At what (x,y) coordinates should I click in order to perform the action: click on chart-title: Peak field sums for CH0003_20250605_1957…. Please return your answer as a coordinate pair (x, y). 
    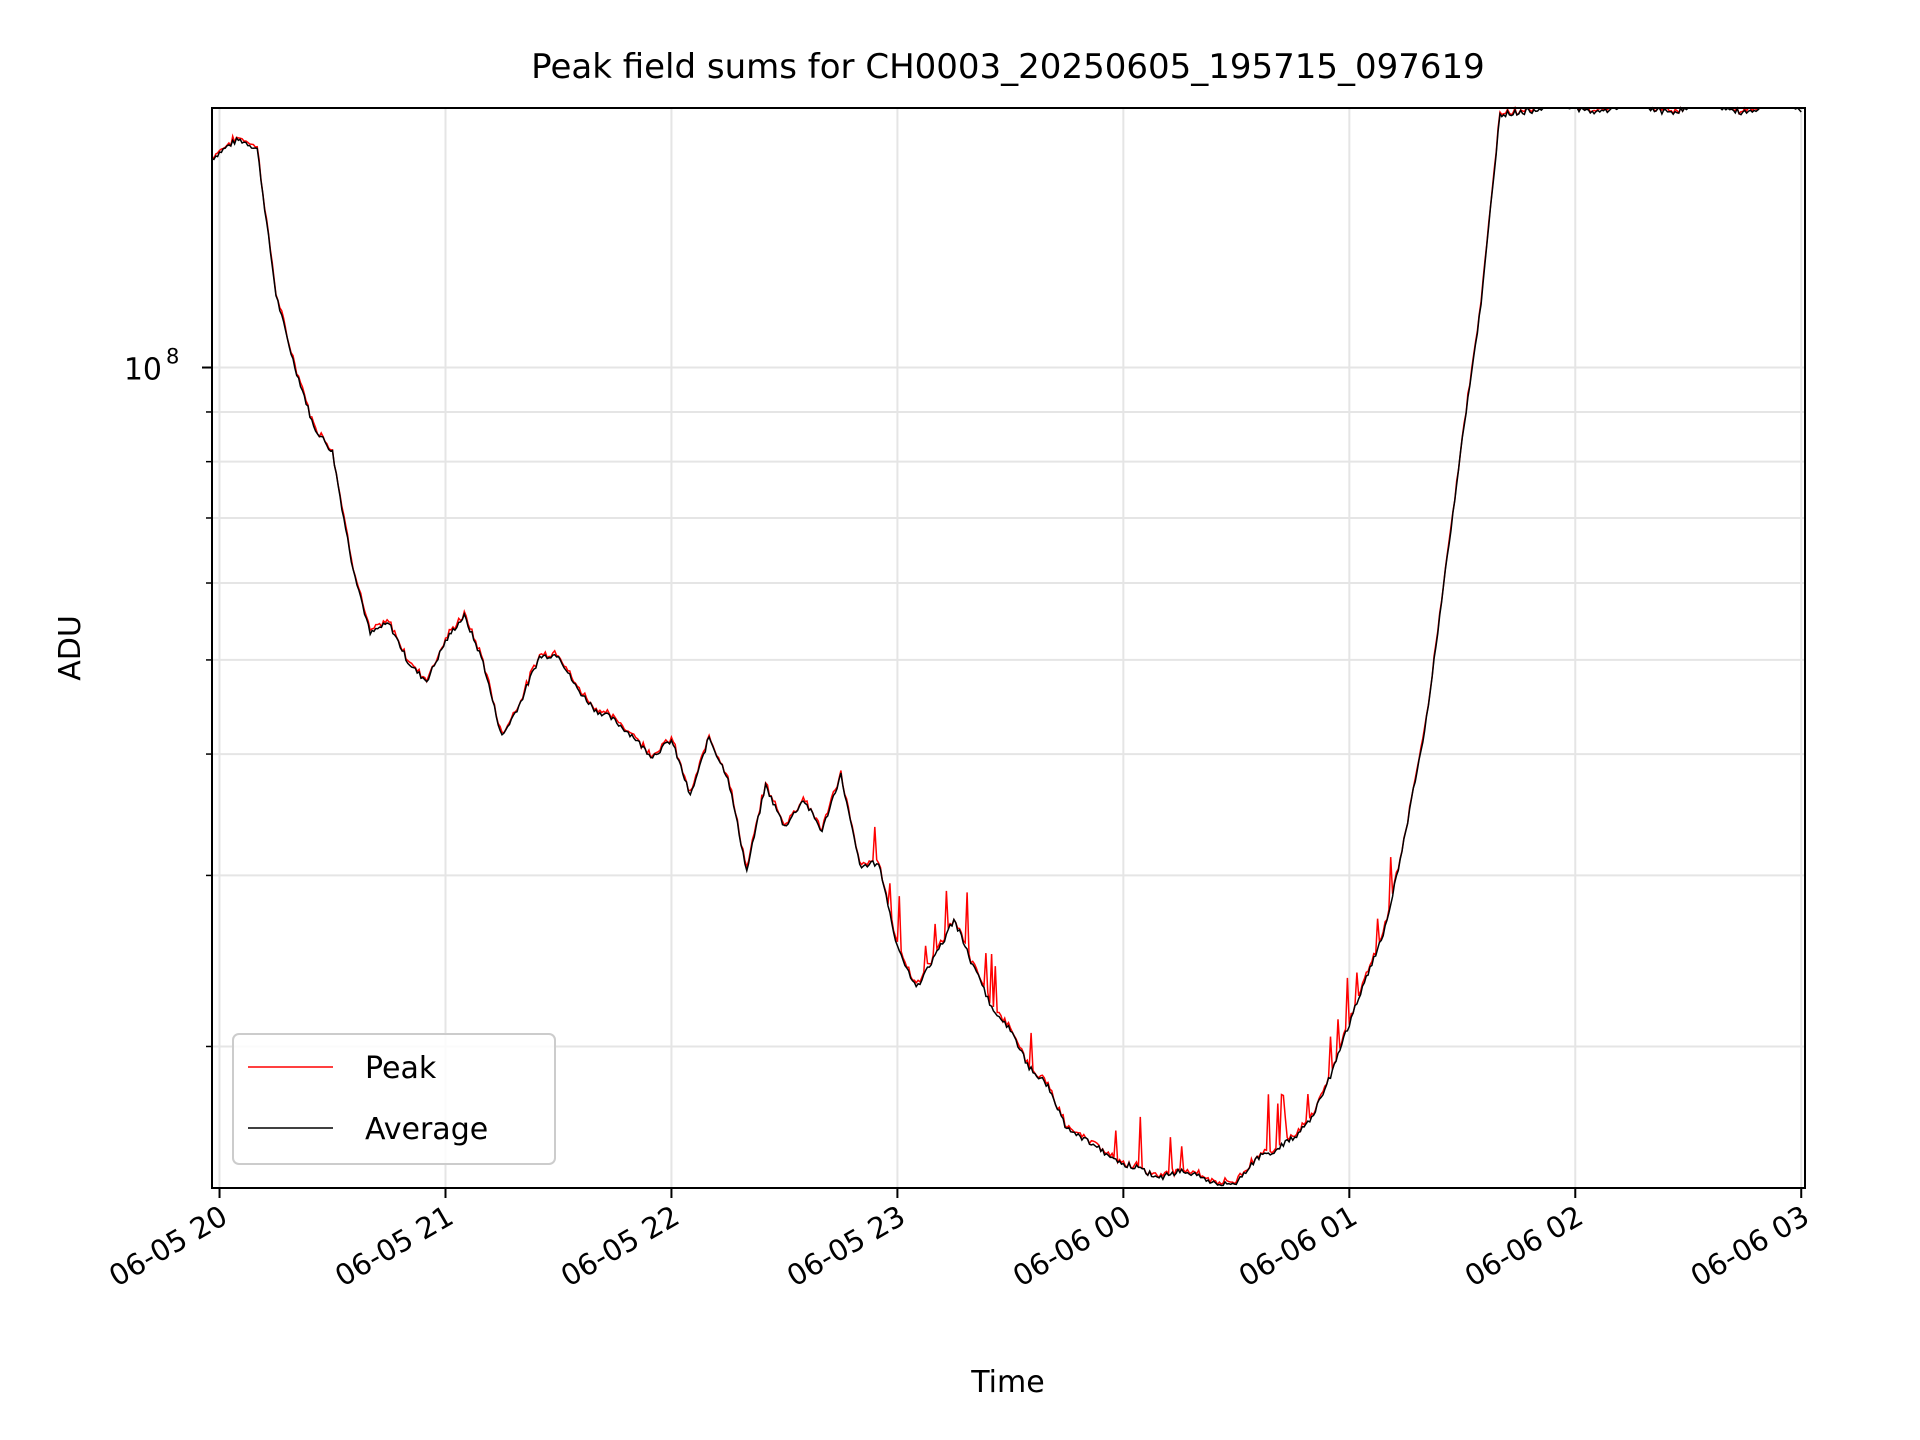
    Looking at the image, I should click on (1008, 67).